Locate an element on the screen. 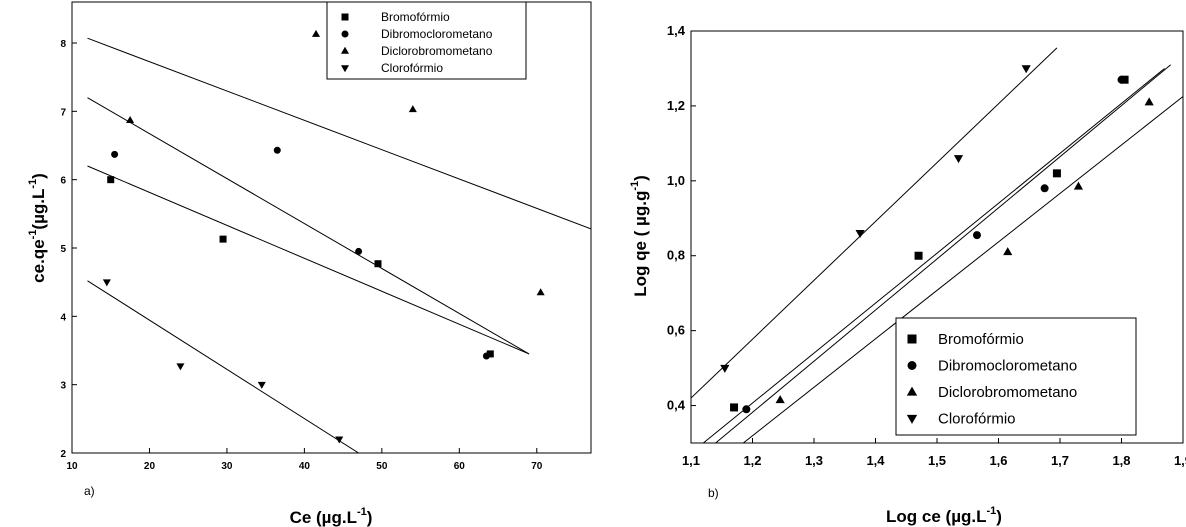  chart-b-legend-box is located at coordinates (1016, 376).